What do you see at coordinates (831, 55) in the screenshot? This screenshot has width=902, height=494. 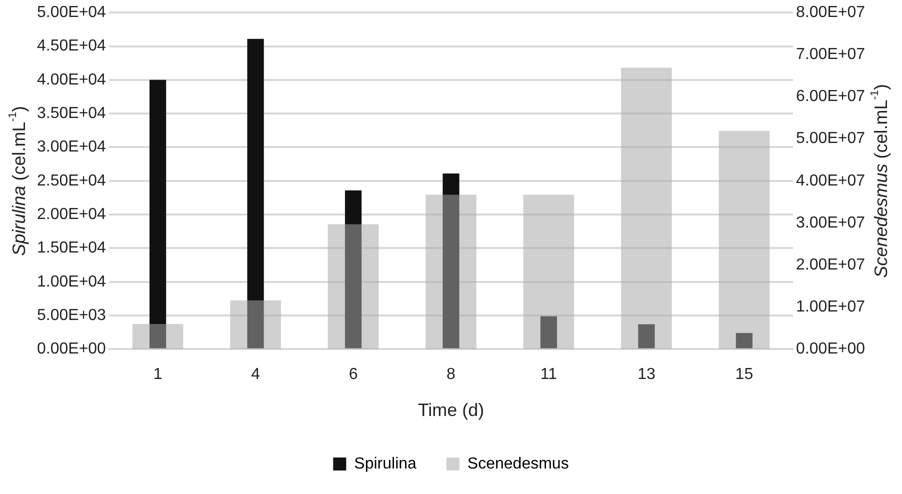 I see `y2-tick-label: 7.00E+07` at bounding box center [831, 55].